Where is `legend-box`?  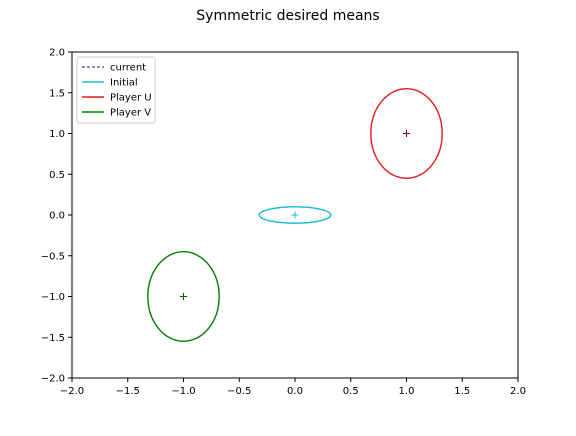 legend-box is located at coordinates (116, 90).